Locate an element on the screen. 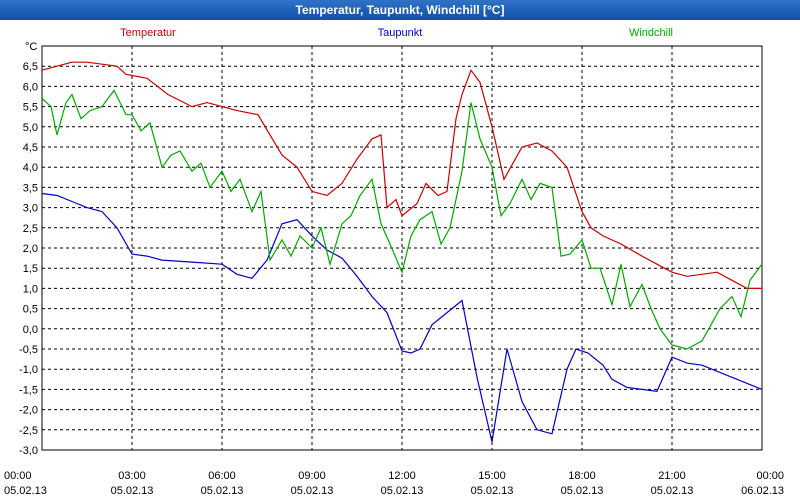 This screenshot has height=500, width=800. y-tick-label: 5,0 is located at coordinates (30, 128).